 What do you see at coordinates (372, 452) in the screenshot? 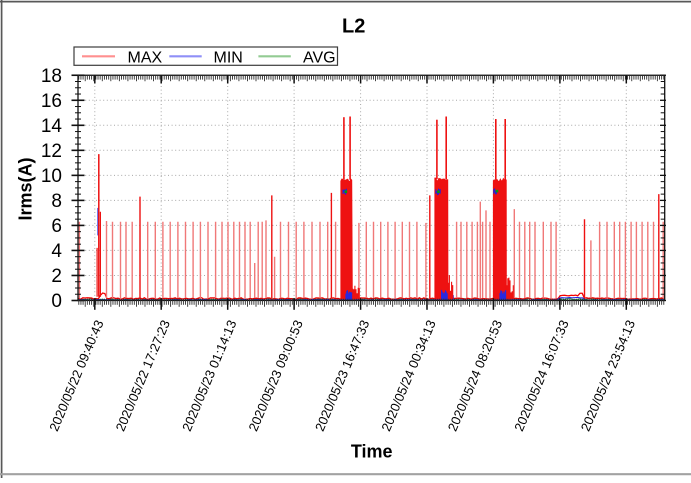
I see `svg-text: Time` at bounding box center [372, 452].